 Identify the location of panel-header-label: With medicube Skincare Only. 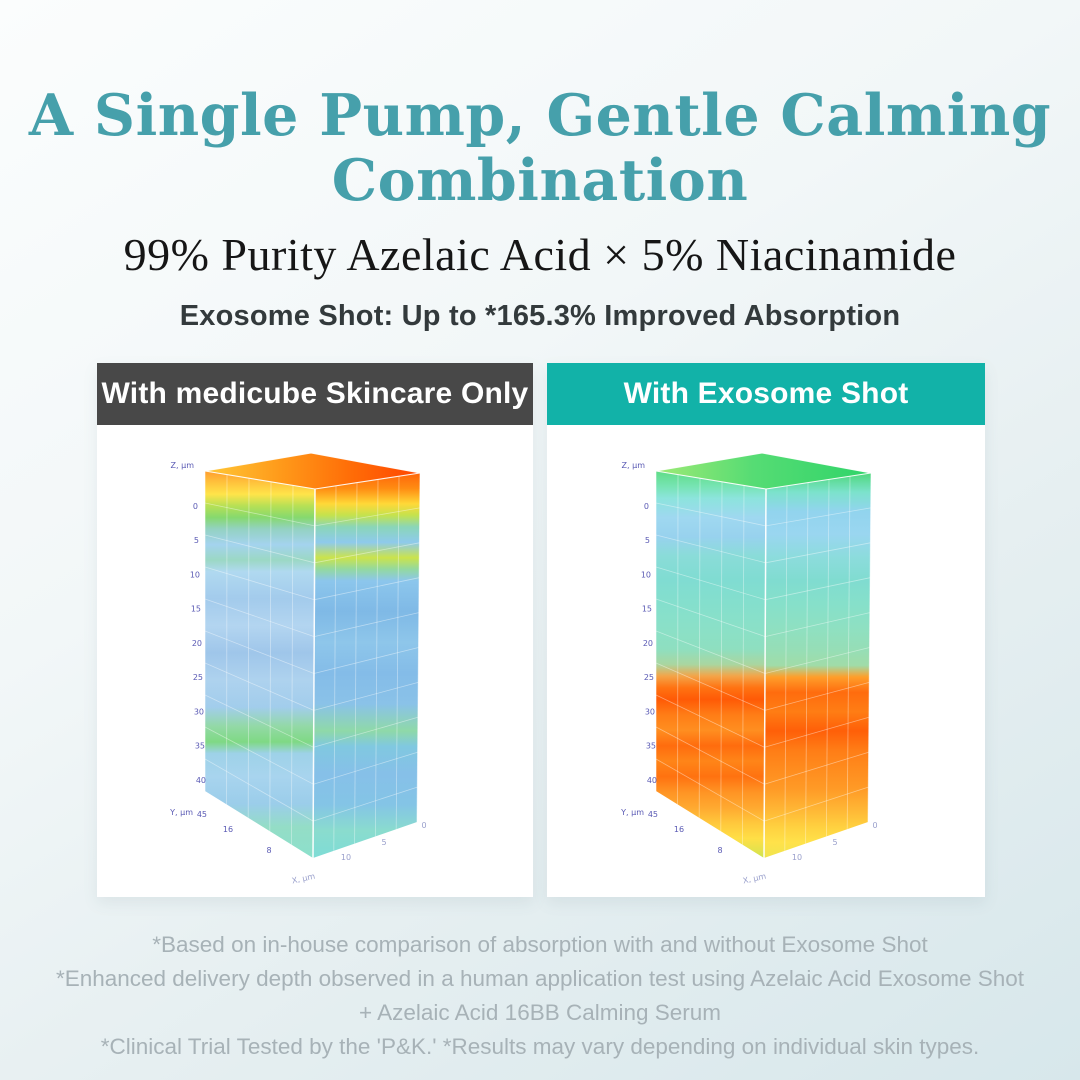
(315, 393).